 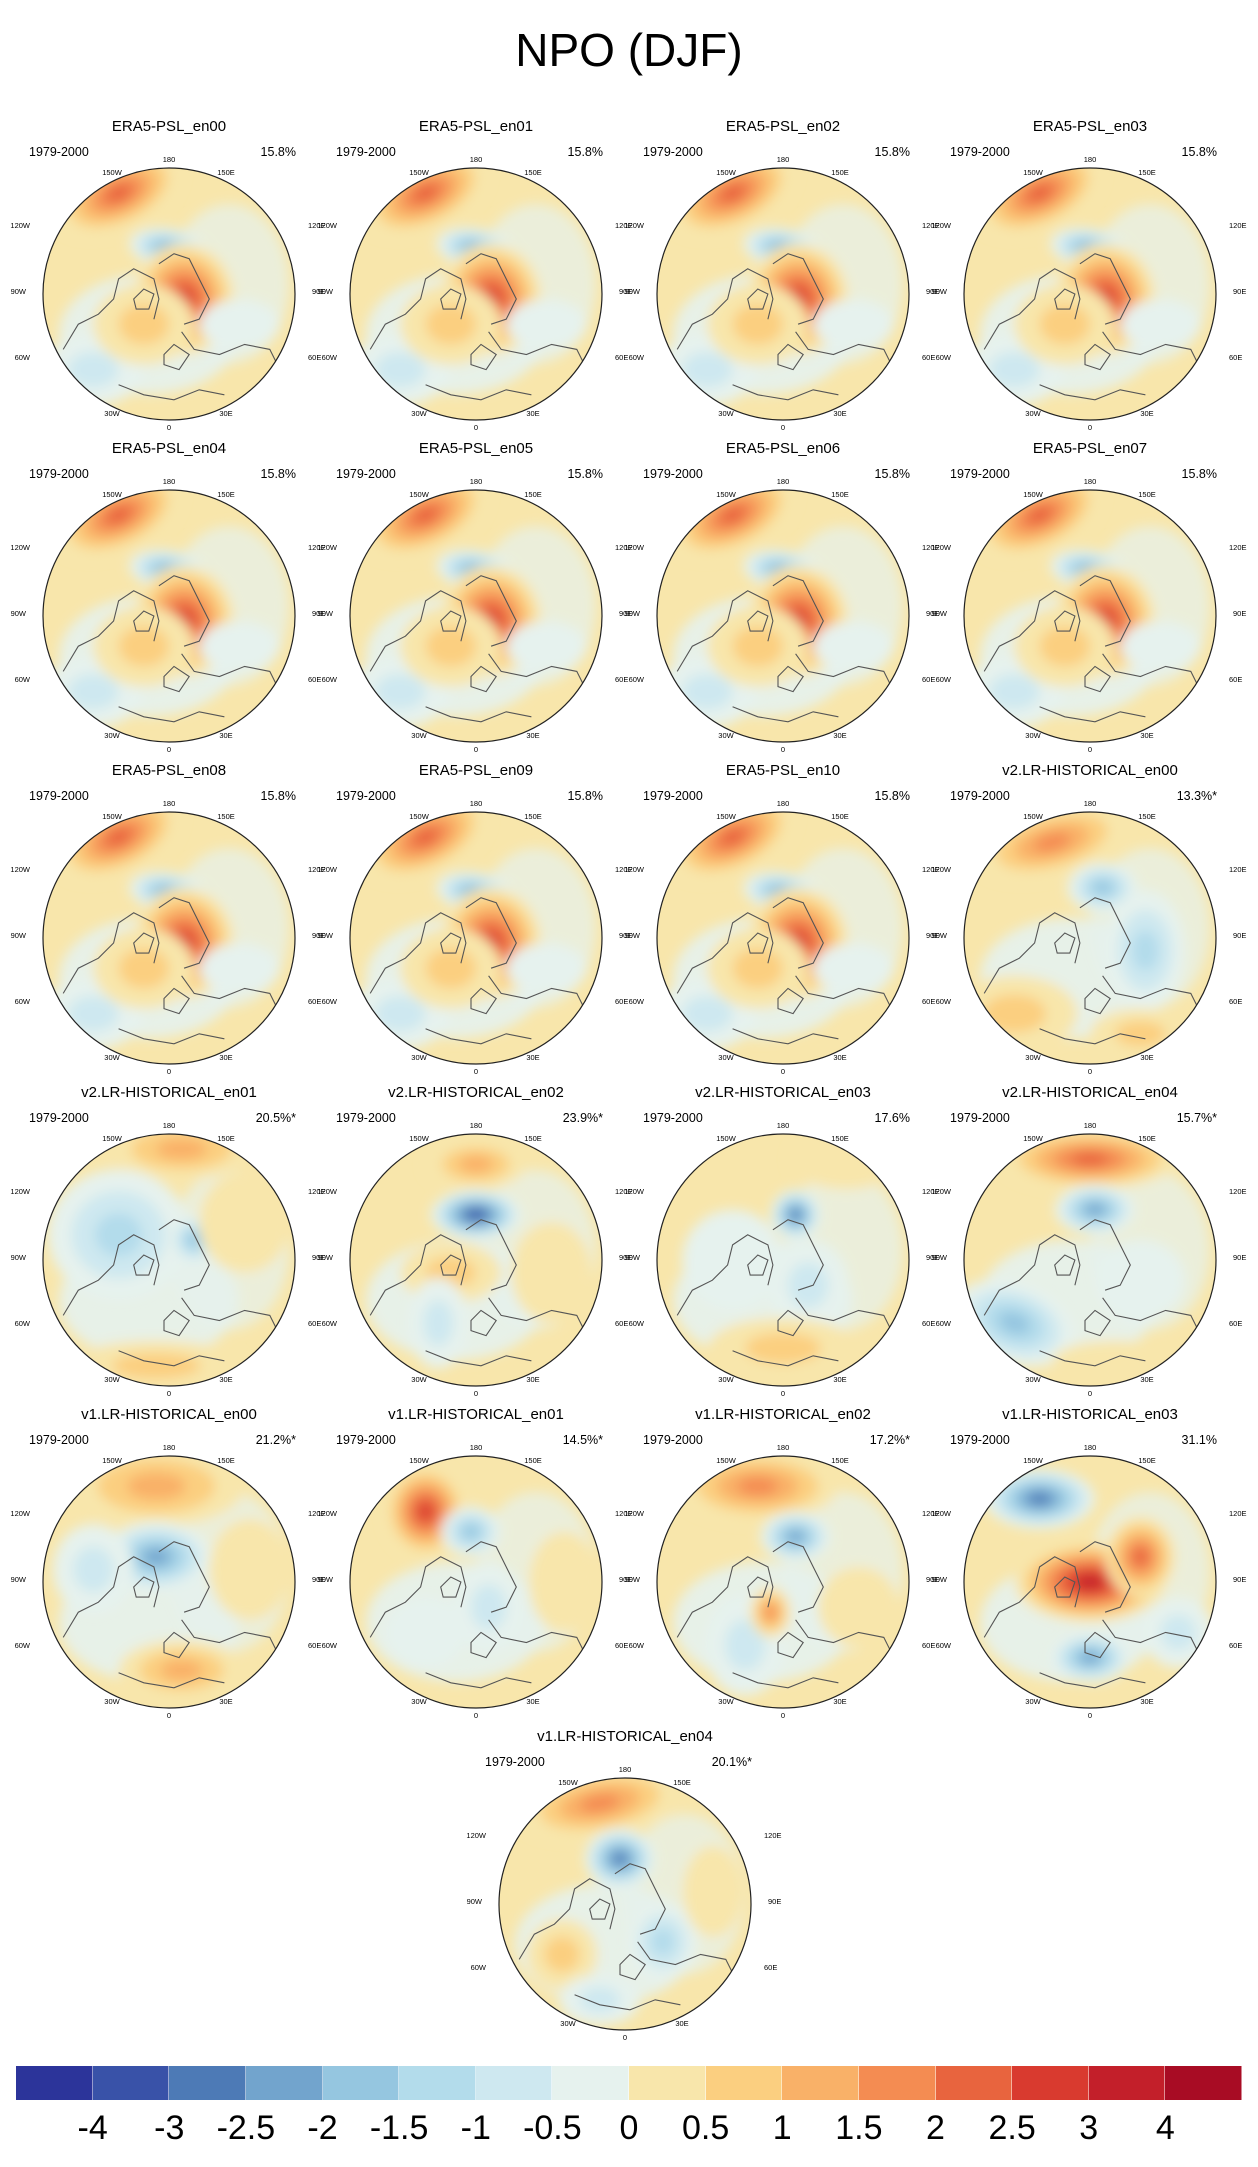 What do you see at coordinates (169, 126) in the screenshot?
I see `panel-title: ERA5-PSL_en00` at bounding box center [169, 126].